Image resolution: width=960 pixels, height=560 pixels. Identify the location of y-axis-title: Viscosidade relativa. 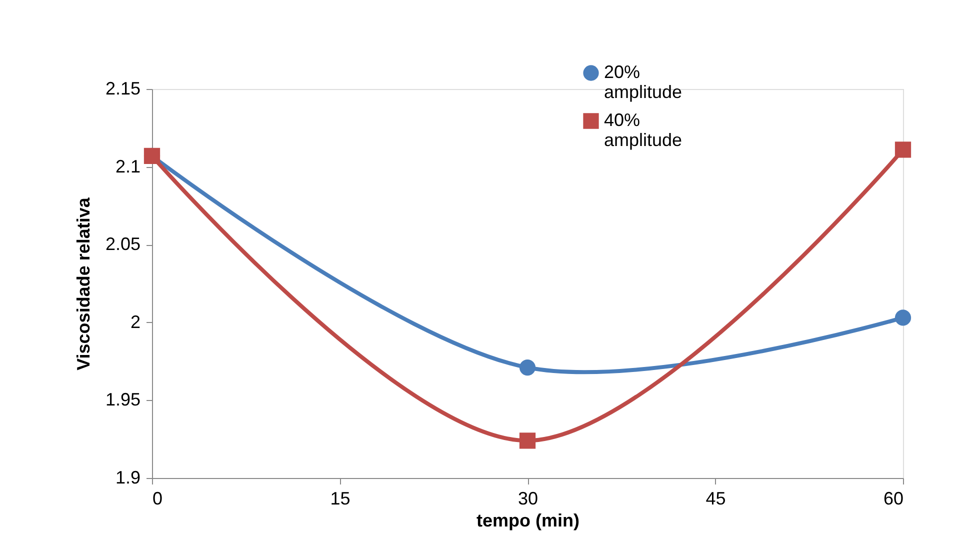
(83, 283).